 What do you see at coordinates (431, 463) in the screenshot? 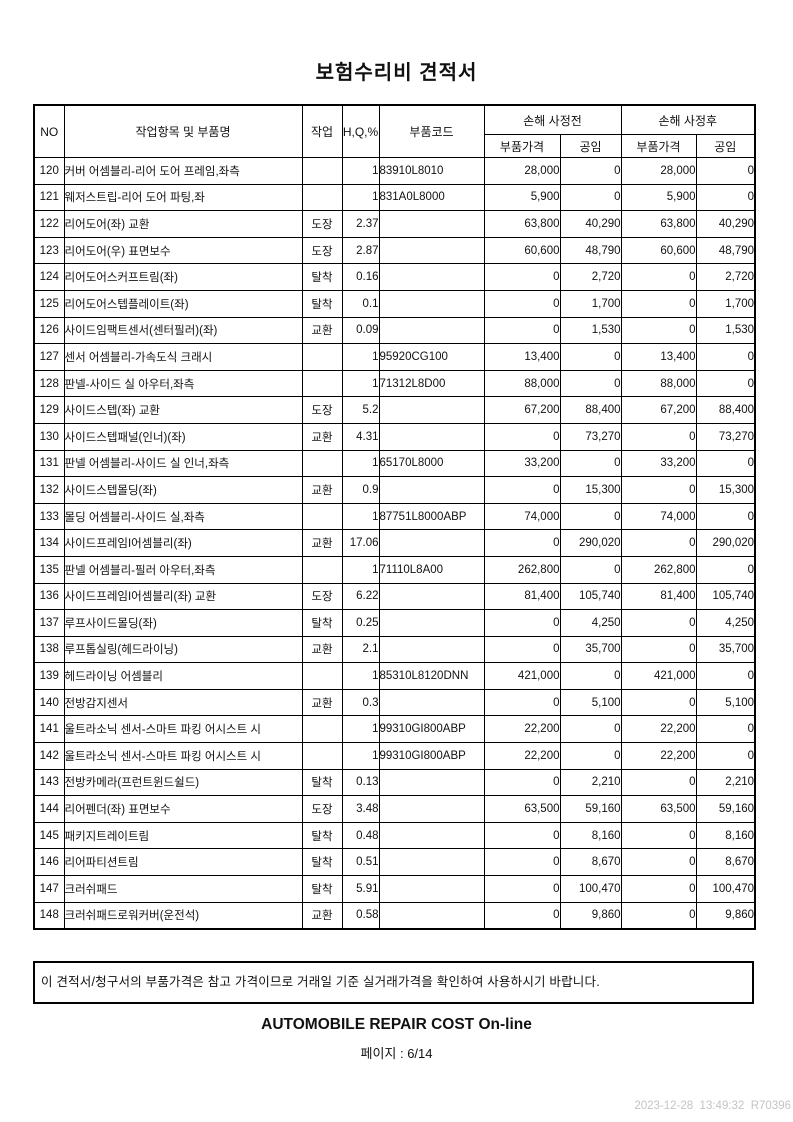
I see `code-cell: 65170L8000` at bounding box center [431, 463].